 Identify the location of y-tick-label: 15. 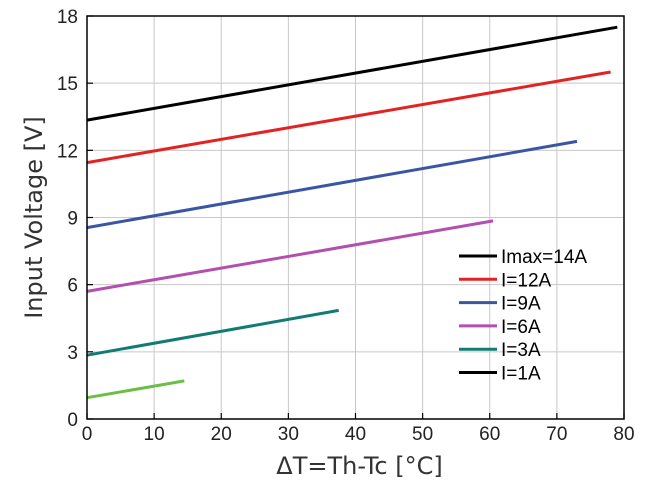
(67, 84).